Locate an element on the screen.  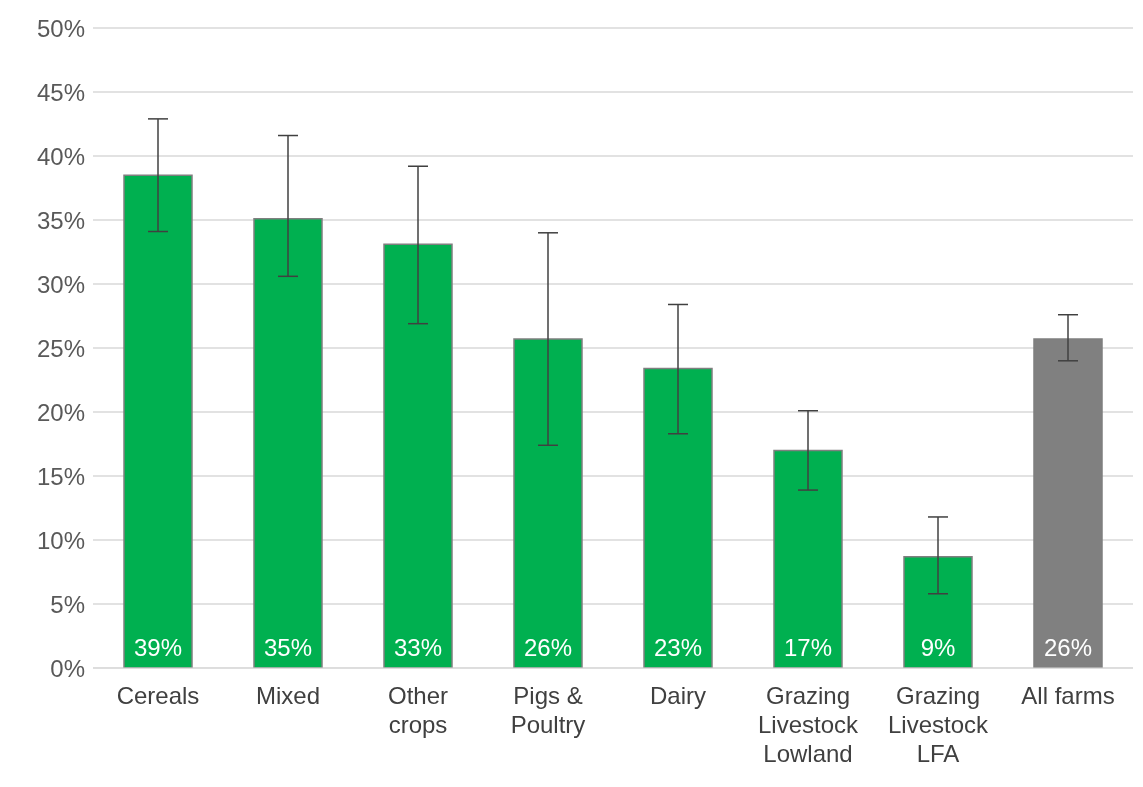
y-tick-label: 15% is located at coordinates (60, 476).